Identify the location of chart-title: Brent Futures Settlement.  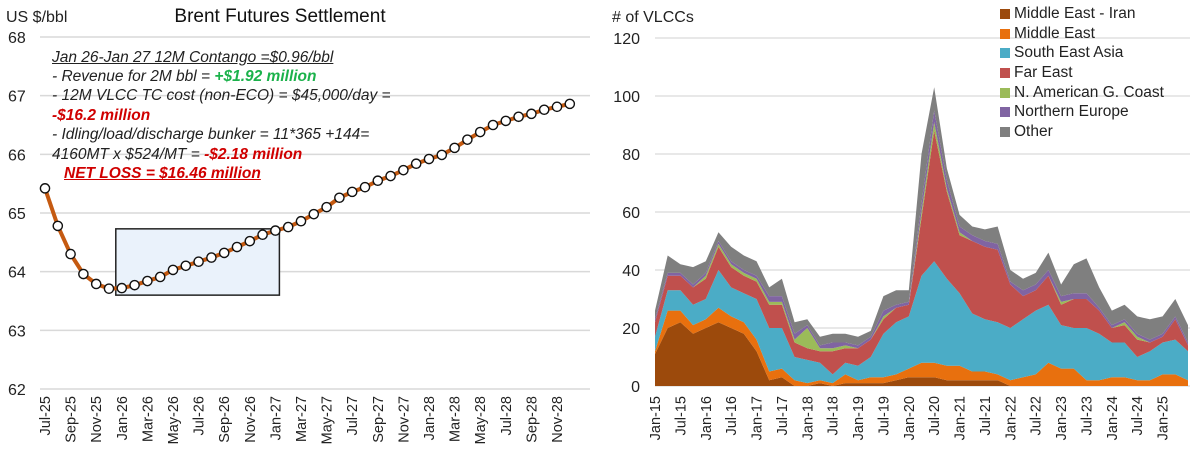
(280, 16).